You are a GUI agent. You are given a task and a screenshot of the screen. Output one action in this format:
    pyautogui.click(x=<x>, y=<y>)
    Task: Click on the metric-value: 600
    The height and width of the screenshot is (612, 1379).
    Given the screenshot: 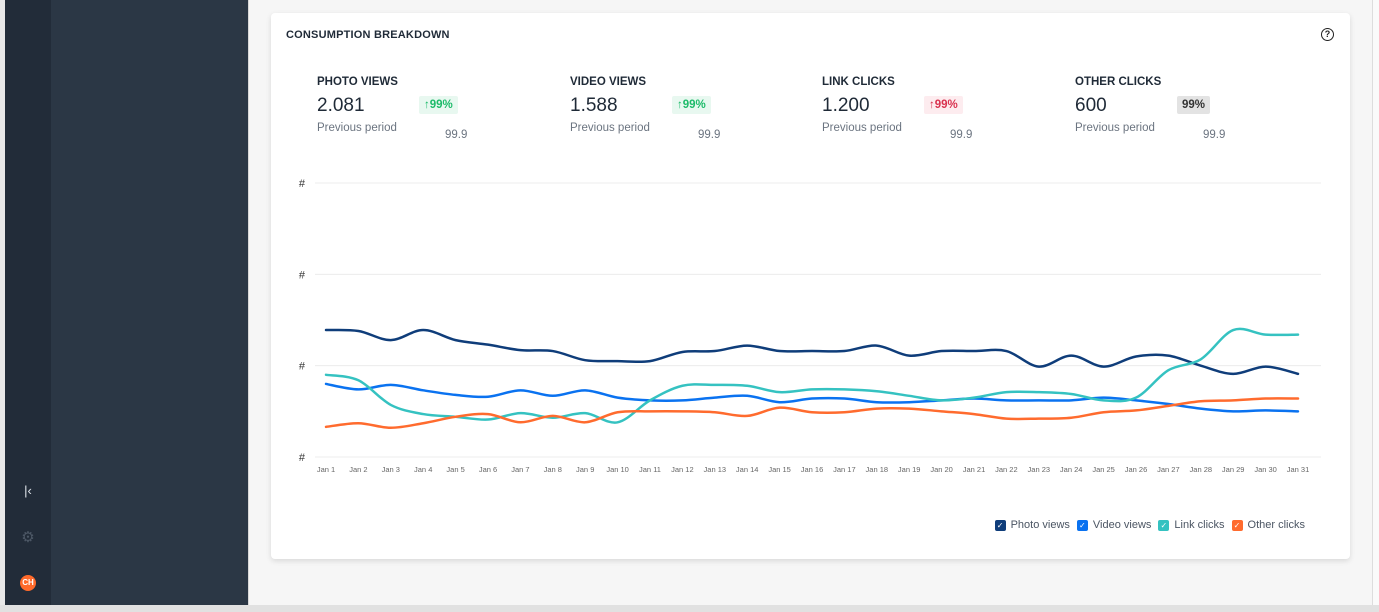 What is the action you would take?
    pyautogui.click(x=1091, y=105)
    